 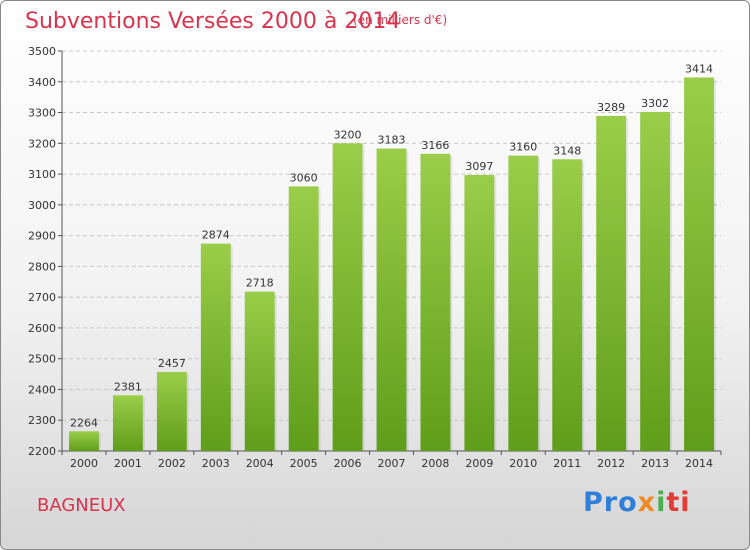 What do you see at coordinates (81, 505) in the screenshot?
I see `city-name: BAGNEUX` at bounding box center [81, 505].